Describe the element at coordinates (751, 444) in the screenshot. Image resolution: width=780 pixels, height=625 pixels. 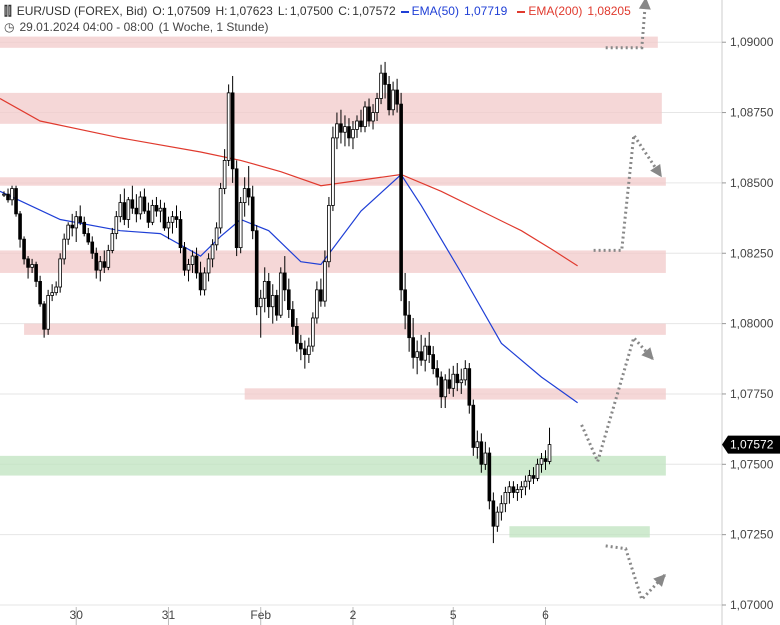
I see `last-price-badge` at that location.